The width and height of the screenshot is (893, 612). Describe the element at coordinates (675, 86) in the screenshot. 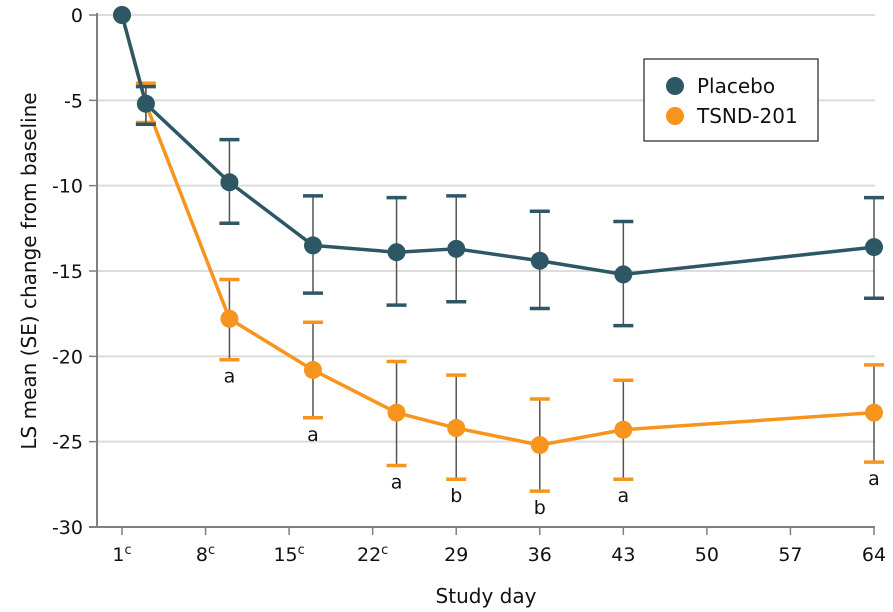

I see `legend-marker-placebo` at that location.